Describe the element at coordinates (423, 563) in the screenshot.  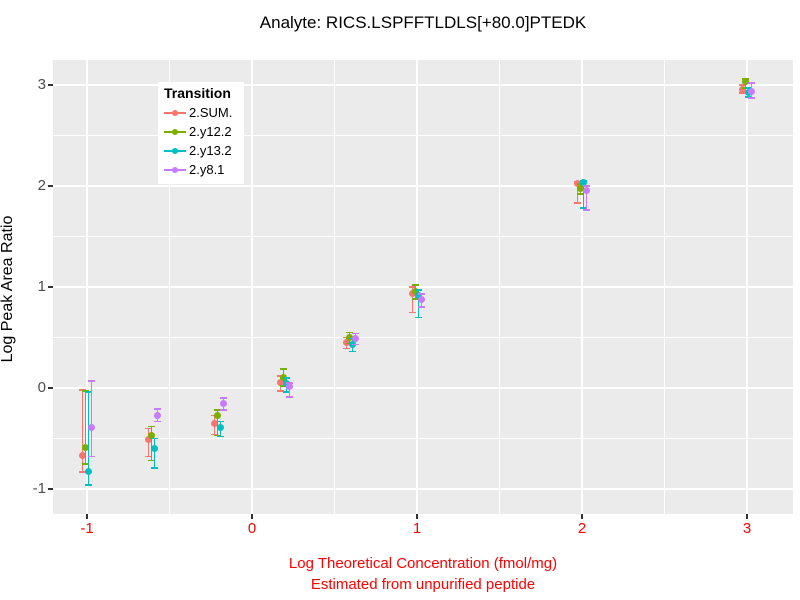
I see `x-axis-title-line1: Log Theoretical Concentration (fmol/mg)` at that location.